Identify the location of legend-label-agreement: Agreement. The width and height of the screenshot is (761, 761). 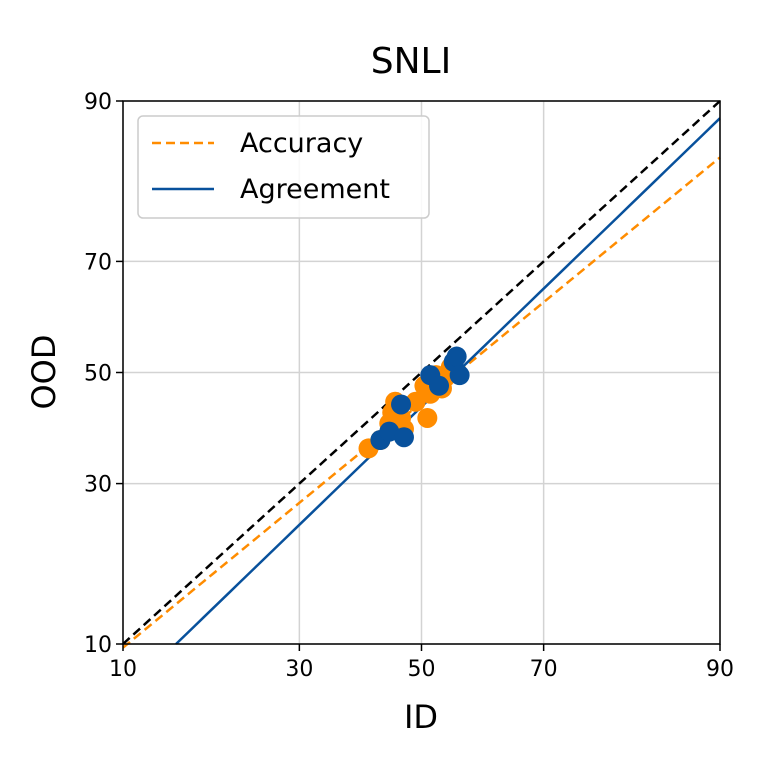
(315, 189).